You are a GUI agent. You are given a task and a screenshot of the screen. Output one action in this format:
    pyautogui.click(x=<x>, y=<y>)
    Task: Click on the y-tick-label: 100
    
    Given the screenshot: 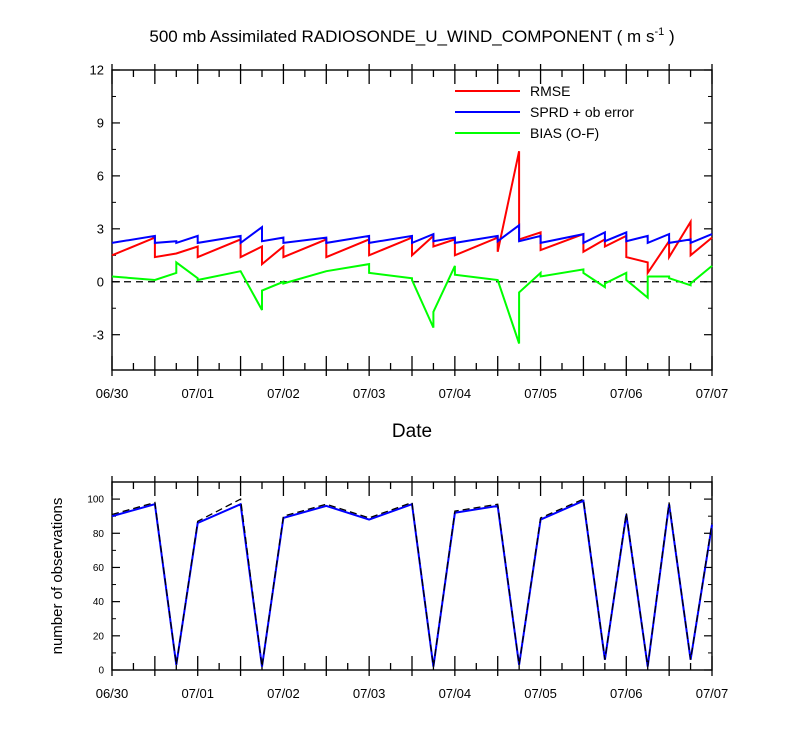 What is the action you would take?
    pyautogui.click(x=95, y=500)
    